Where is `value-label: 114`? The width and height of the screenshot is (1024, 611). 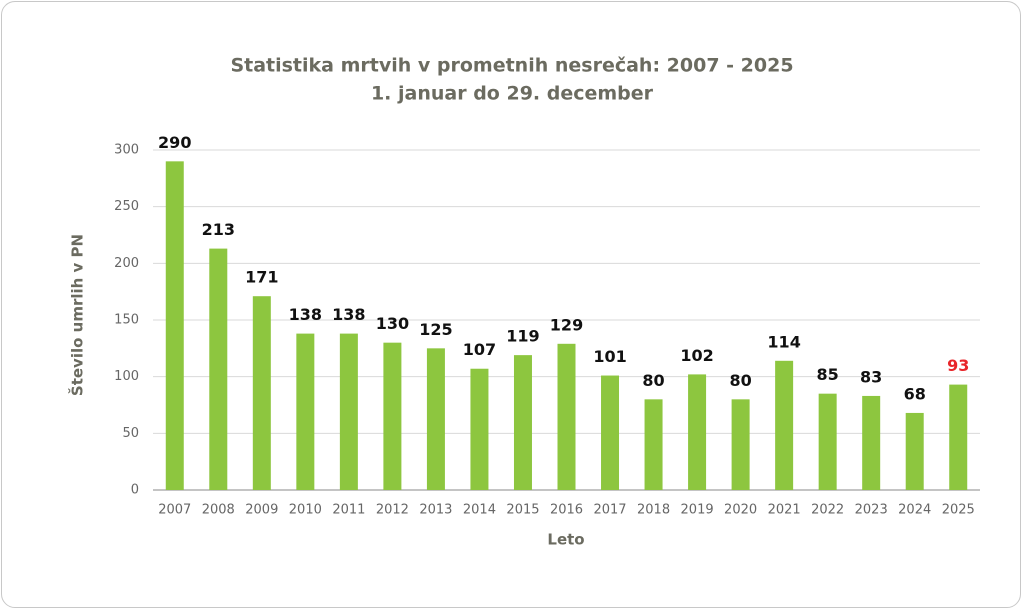 value-label: 114 is located at coordinates (783, 341).